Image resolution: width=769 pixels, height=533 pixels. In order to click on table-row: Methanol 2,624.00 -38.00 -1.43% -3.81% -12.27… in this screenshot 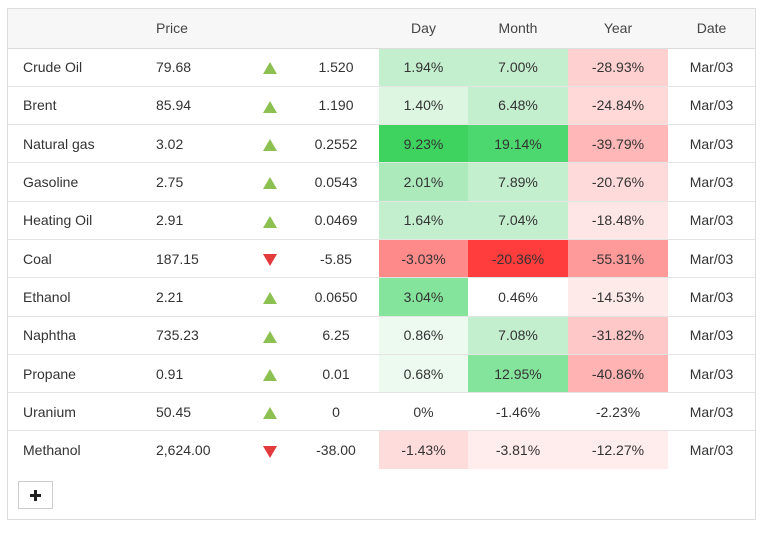, I will do `click(381, 450)`.